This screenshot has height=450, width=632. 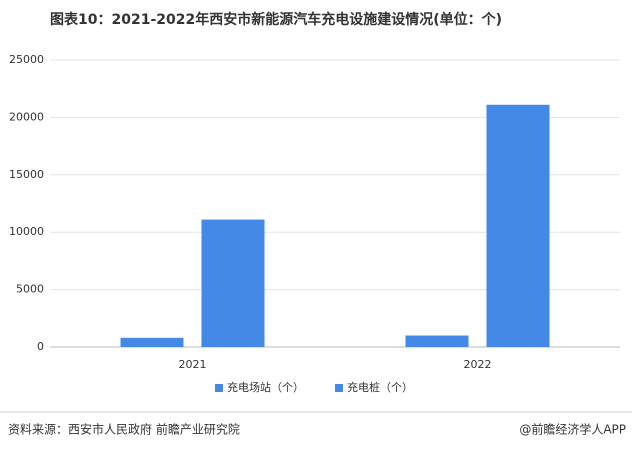 I want to click on x-tick-label: 2022, so click(x=478, y=364).